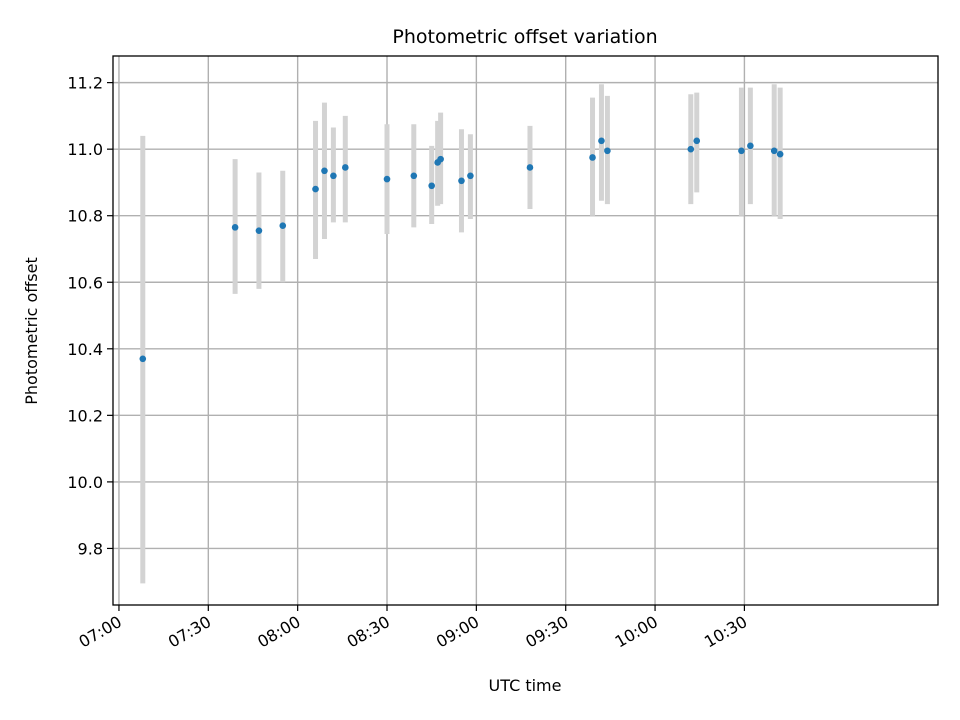 The image size is (960, 720). What do you see at coordinates (546, 632) in the screenshot?
I see `x-tick-label: 09:30` at bounding box center [546, 632].